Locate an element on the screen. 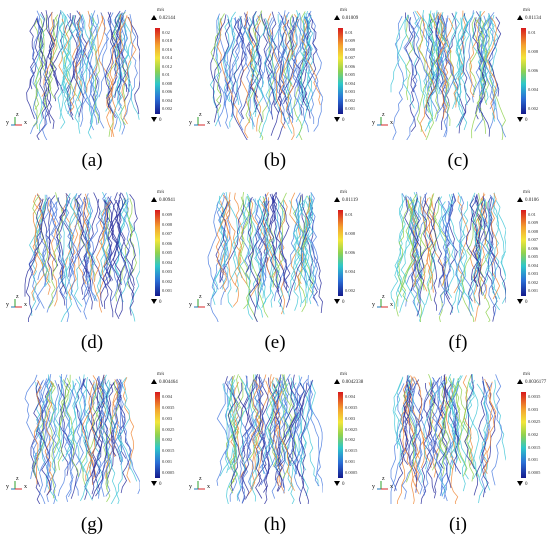 The height and width of the screenshot is (545, 550). colorbar-max-value: 0.0036177 is located at coordinates (536, 382).